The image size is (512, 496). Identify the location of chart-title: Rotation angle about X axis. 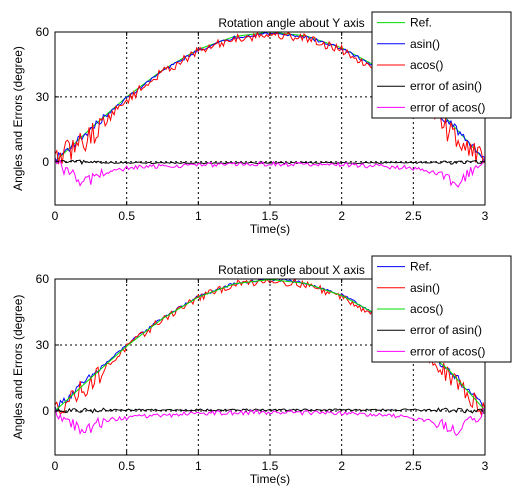
(291, 270).